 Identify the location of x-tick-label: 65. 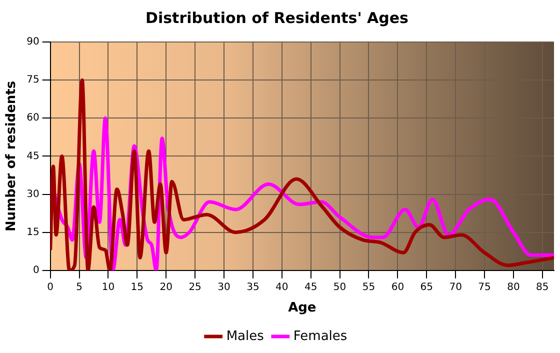
(426, 287).